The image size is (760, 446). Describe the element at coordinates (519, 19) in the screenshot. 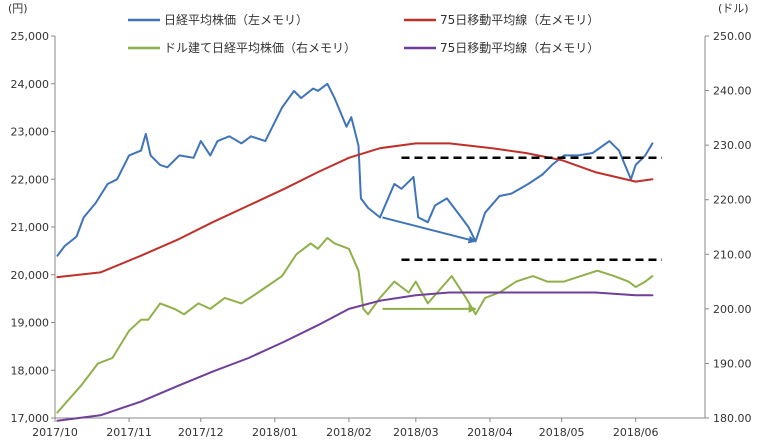

I see `legend-label-ma75-left: 75日移動平均線（左メモリ）` at that location.